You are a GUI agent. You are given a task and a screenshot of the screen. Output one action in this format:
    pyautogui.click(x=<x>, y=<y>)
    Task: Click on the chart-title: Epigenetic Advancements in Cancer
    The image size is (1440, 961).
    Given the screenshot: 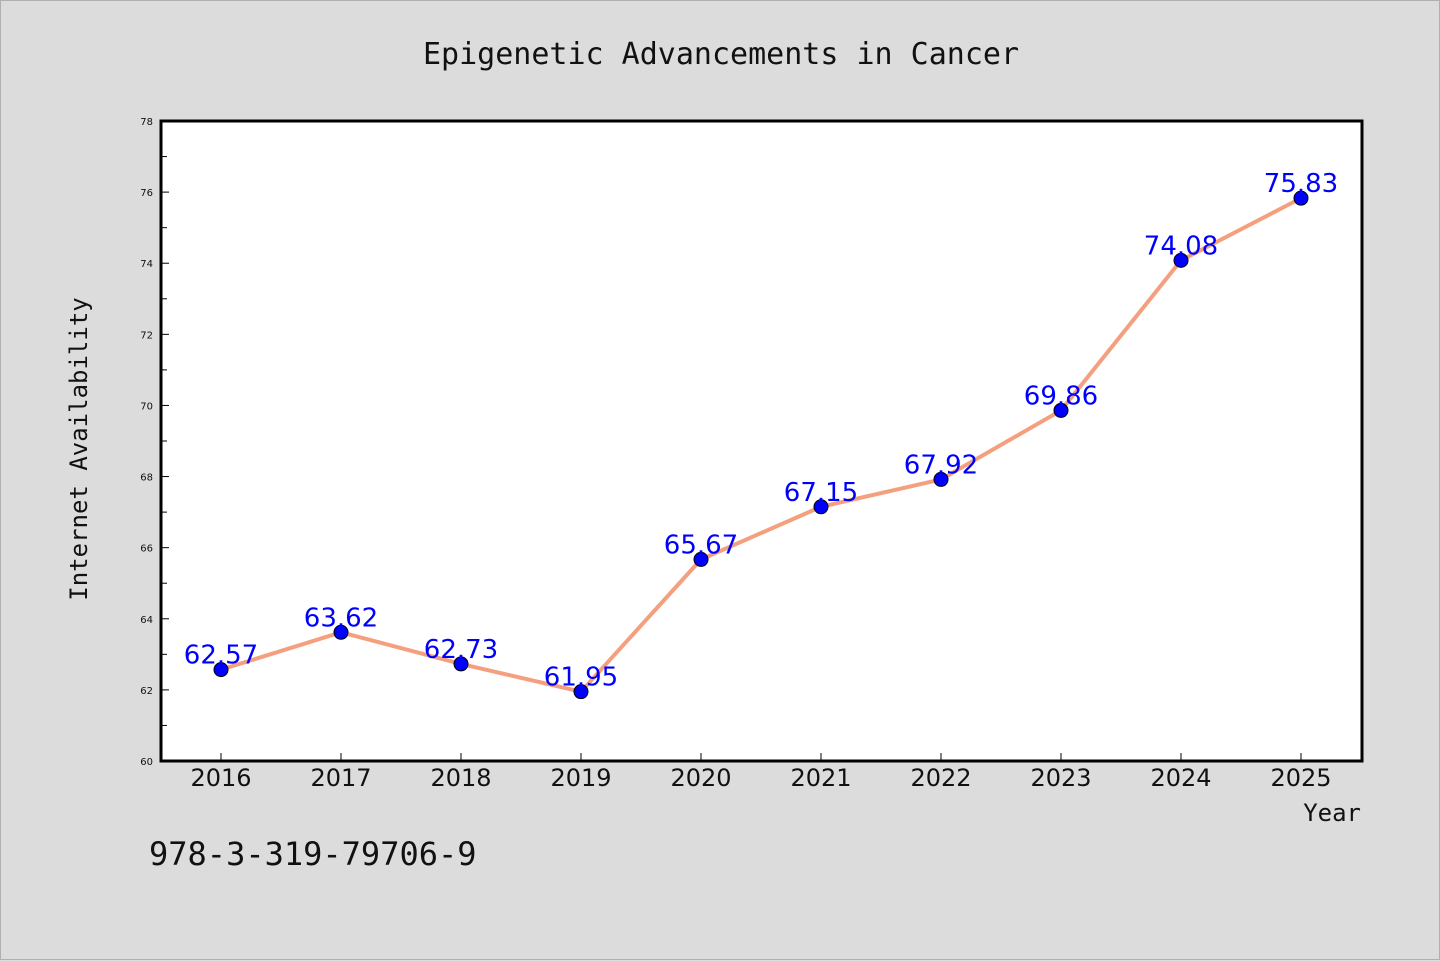 What is the action you would take?
    pyautogui.click(x=721, y=54)
    